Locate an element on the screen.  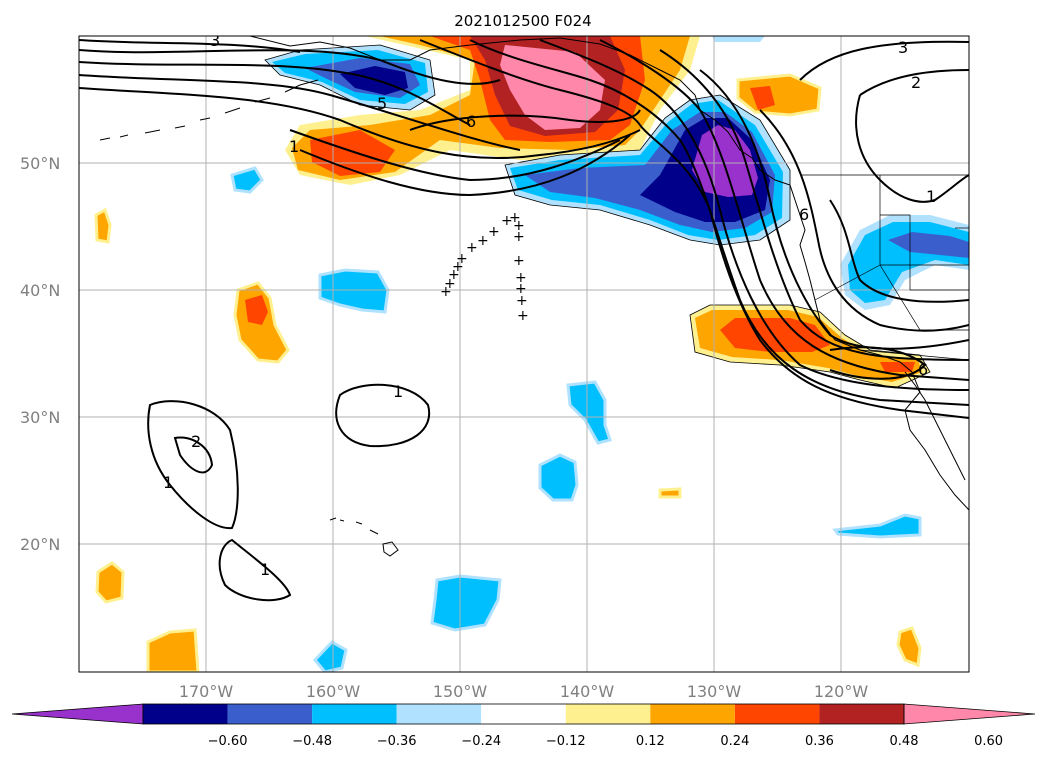
shading-positive-california-red is located at coordinates (817, 345).